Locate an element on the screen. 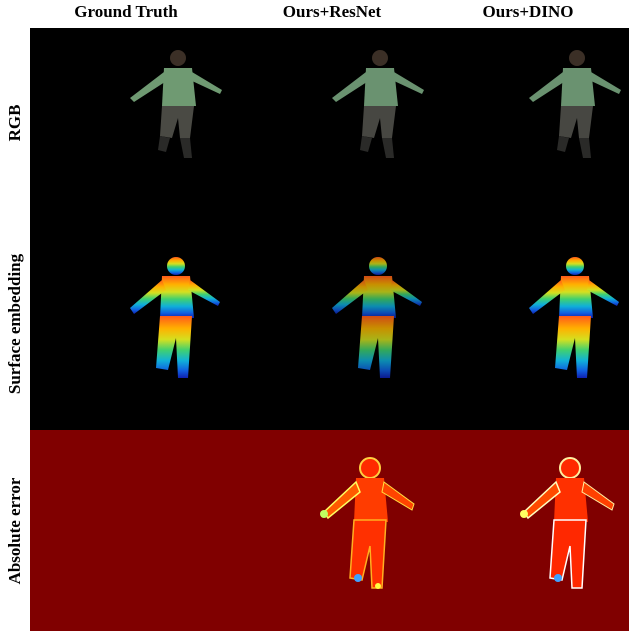 Image resolution: width=629 pixels, height=633 pixels. row-label-absolute-error: Absolute error is located at coordinates (15, 530).